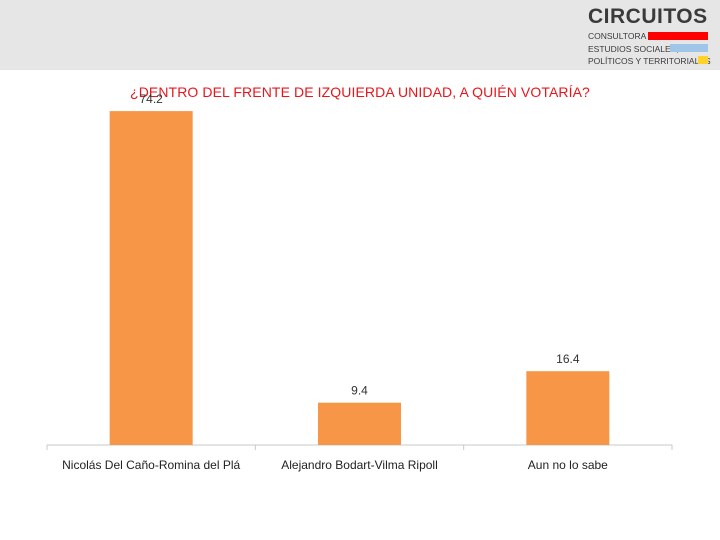  What do you see at coordinates (648, 16) in the screenshot?
I see `logo-title: CIRCUITOS` at bounding box center [648, 16].